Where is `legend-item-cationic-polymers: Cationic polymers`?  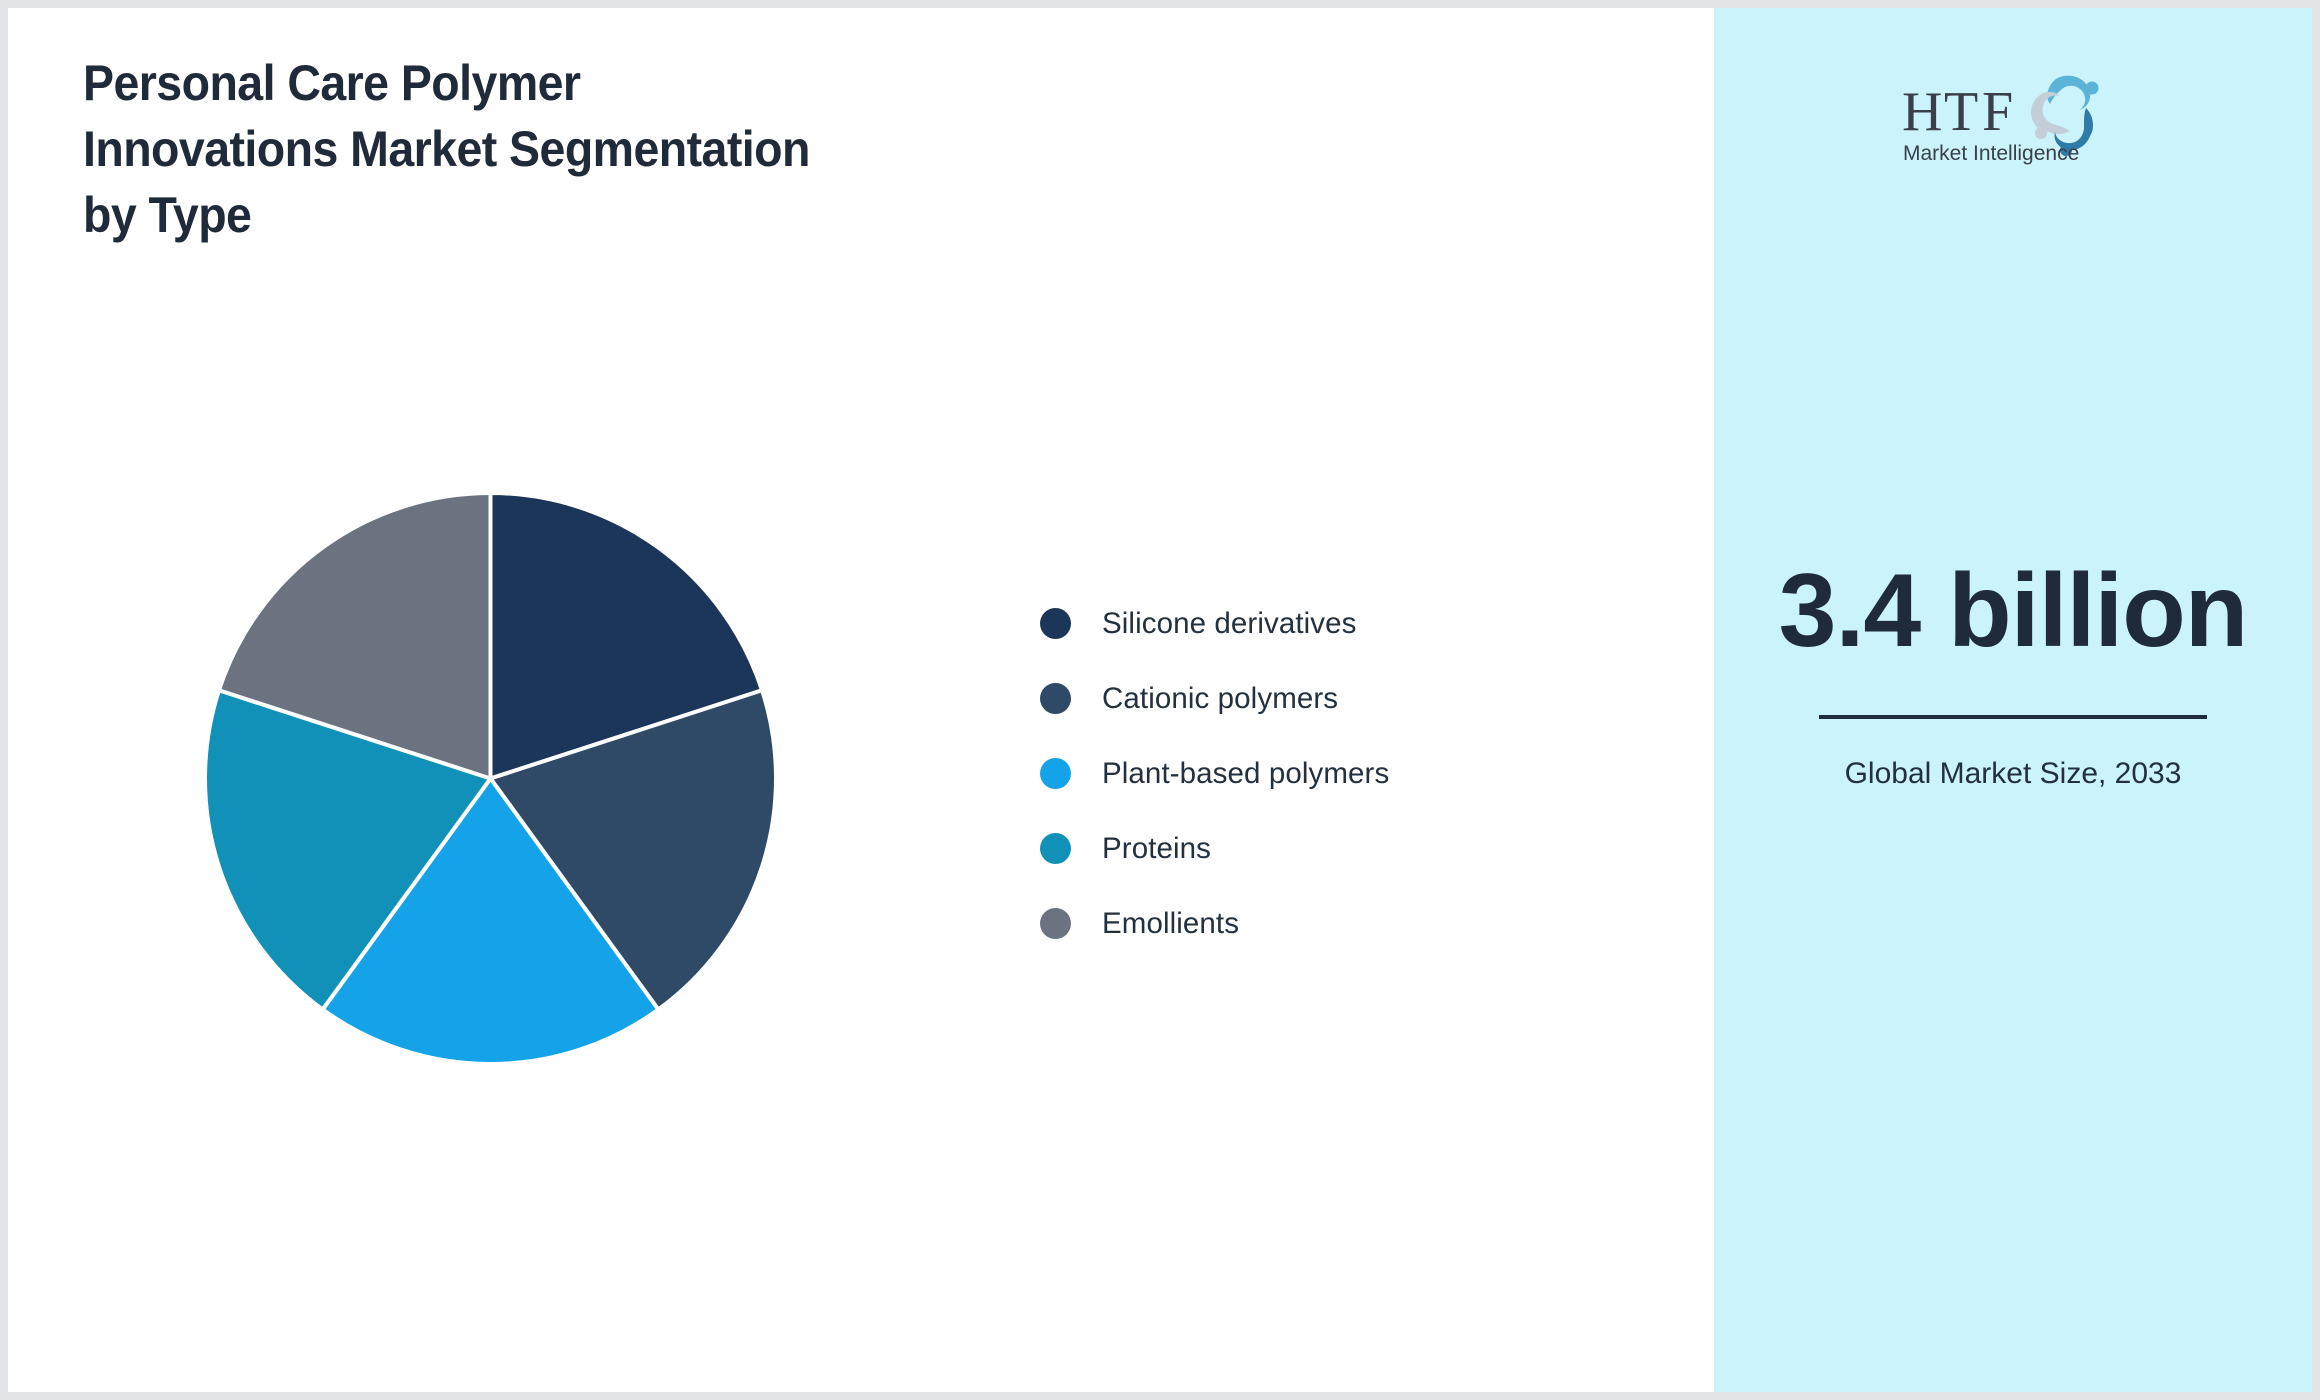
legend-item-cationic-polymers: Cationic polymers is located at coordinates (1320, 698).